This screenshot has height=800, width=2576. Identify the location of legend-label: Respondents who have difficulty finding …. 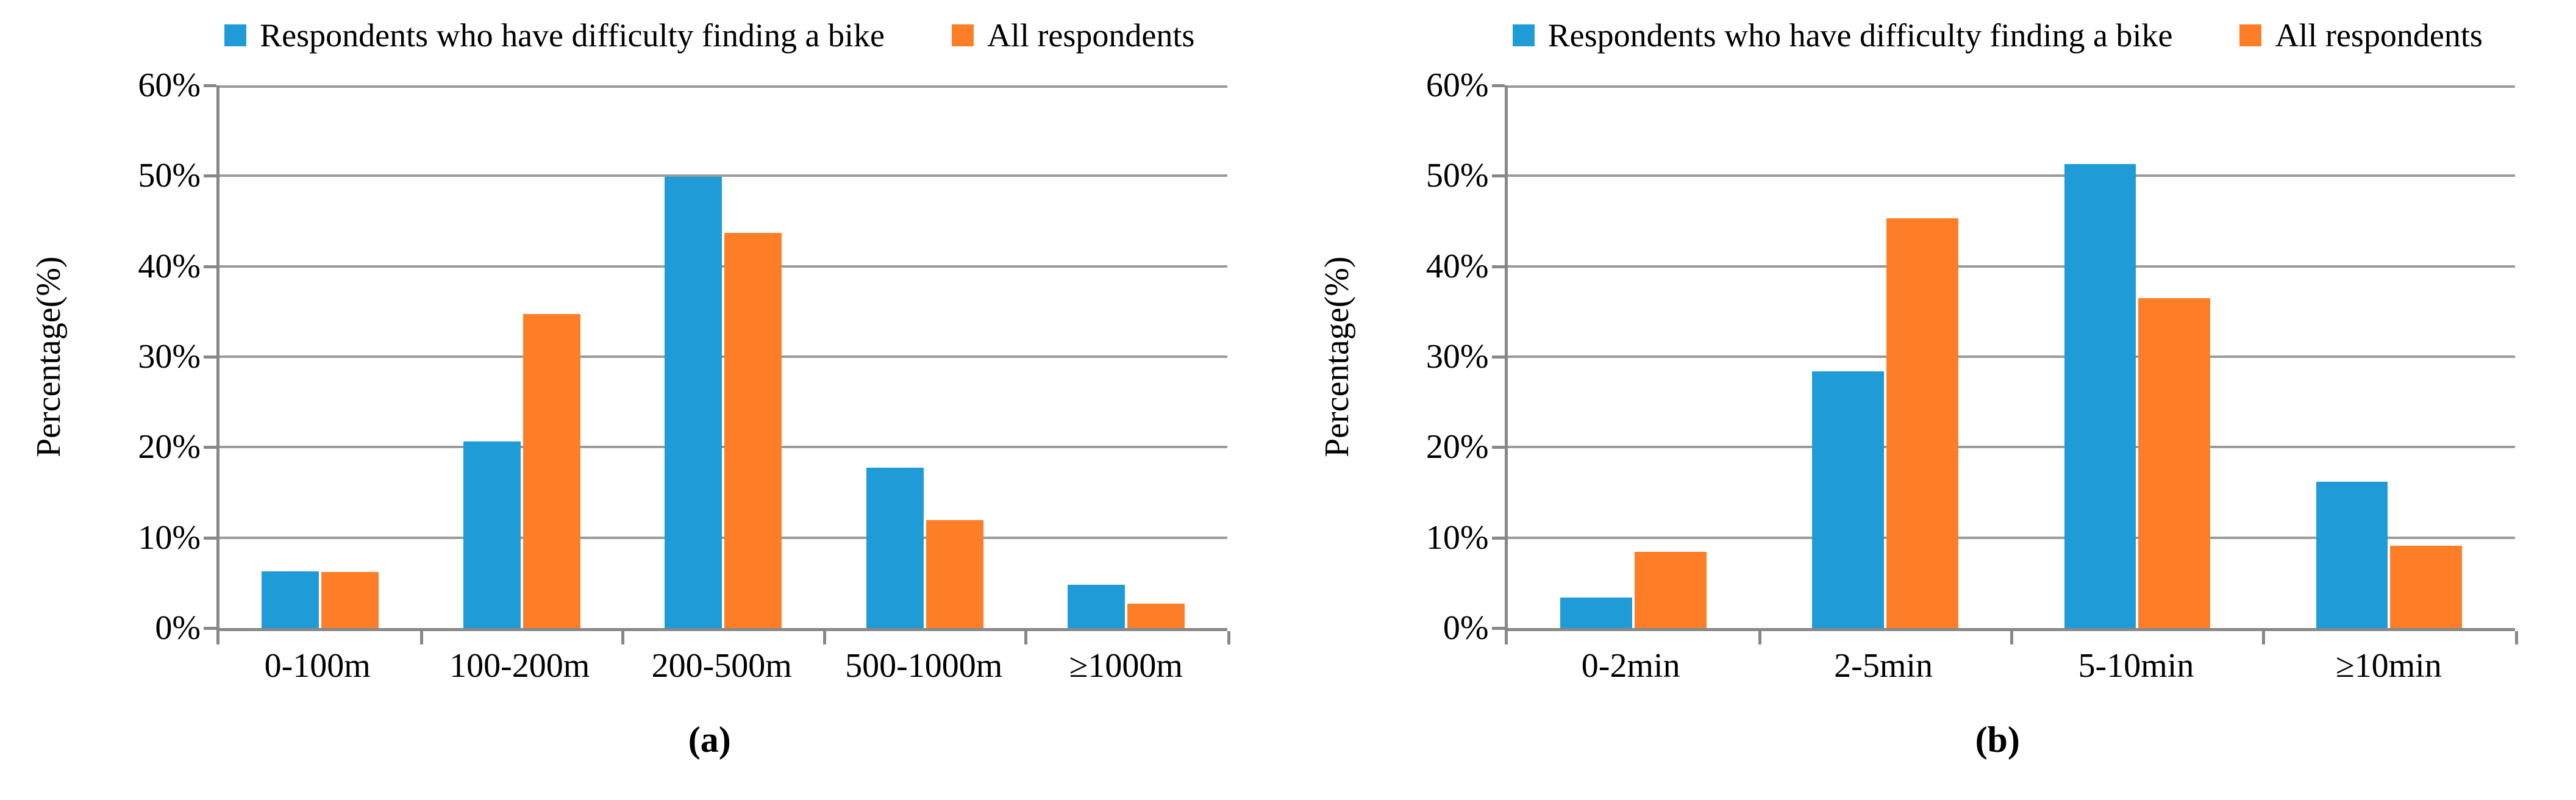
(572, 35).